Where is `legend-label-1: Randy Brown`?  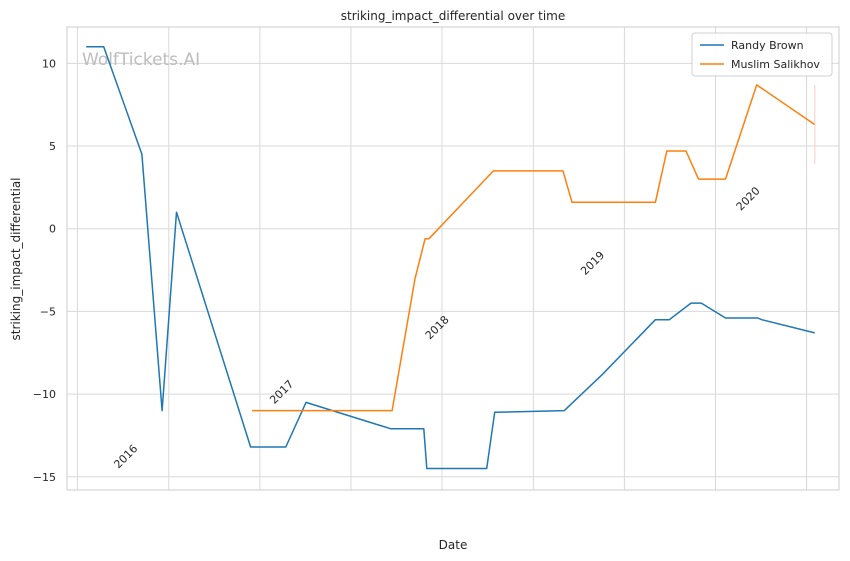 legend-label-1: Randy Brown is located at coordinates (767, 45).